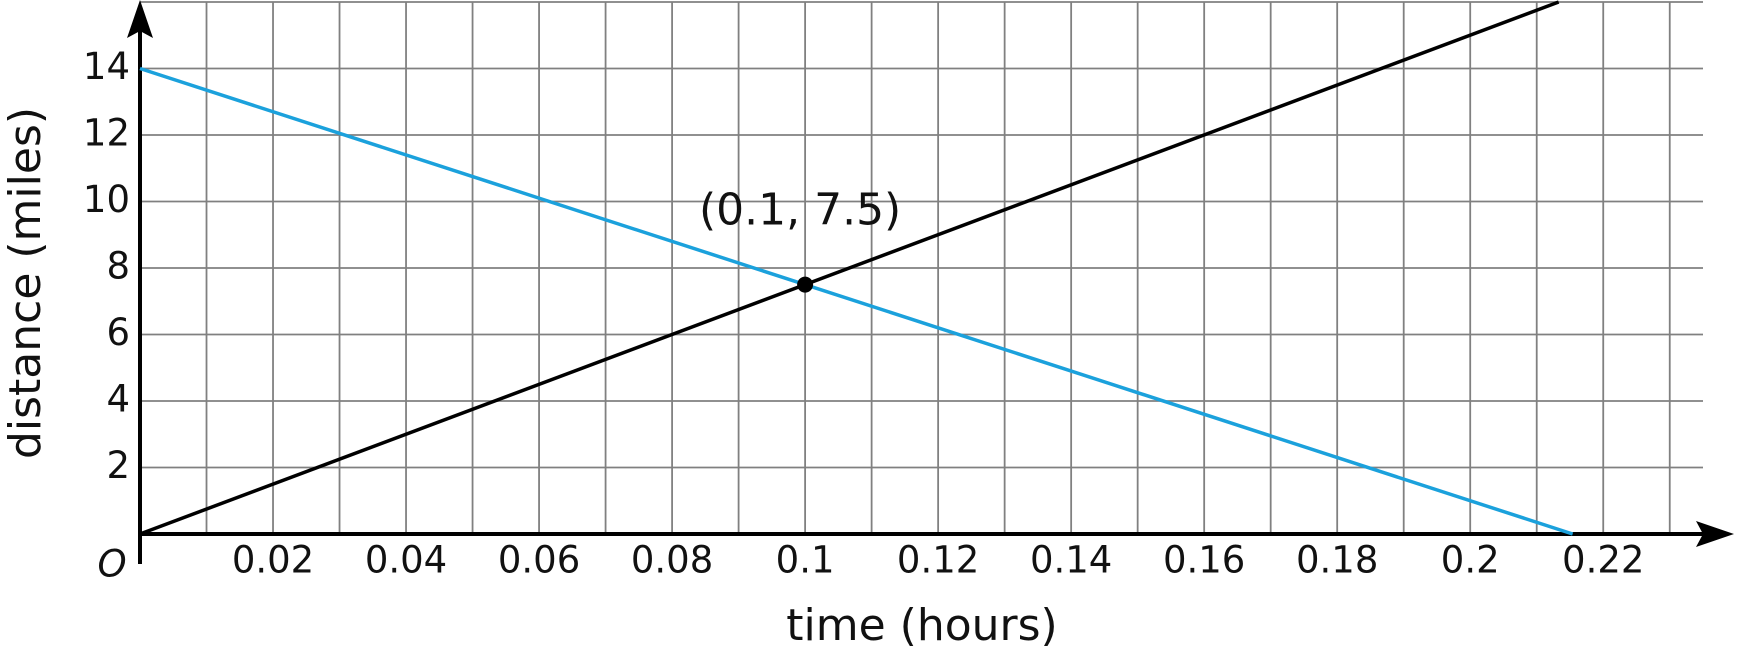 The height and width of the screenshot is (659, 1737). I want to click on y-axis-title: distance (miles), so click(25, 283).